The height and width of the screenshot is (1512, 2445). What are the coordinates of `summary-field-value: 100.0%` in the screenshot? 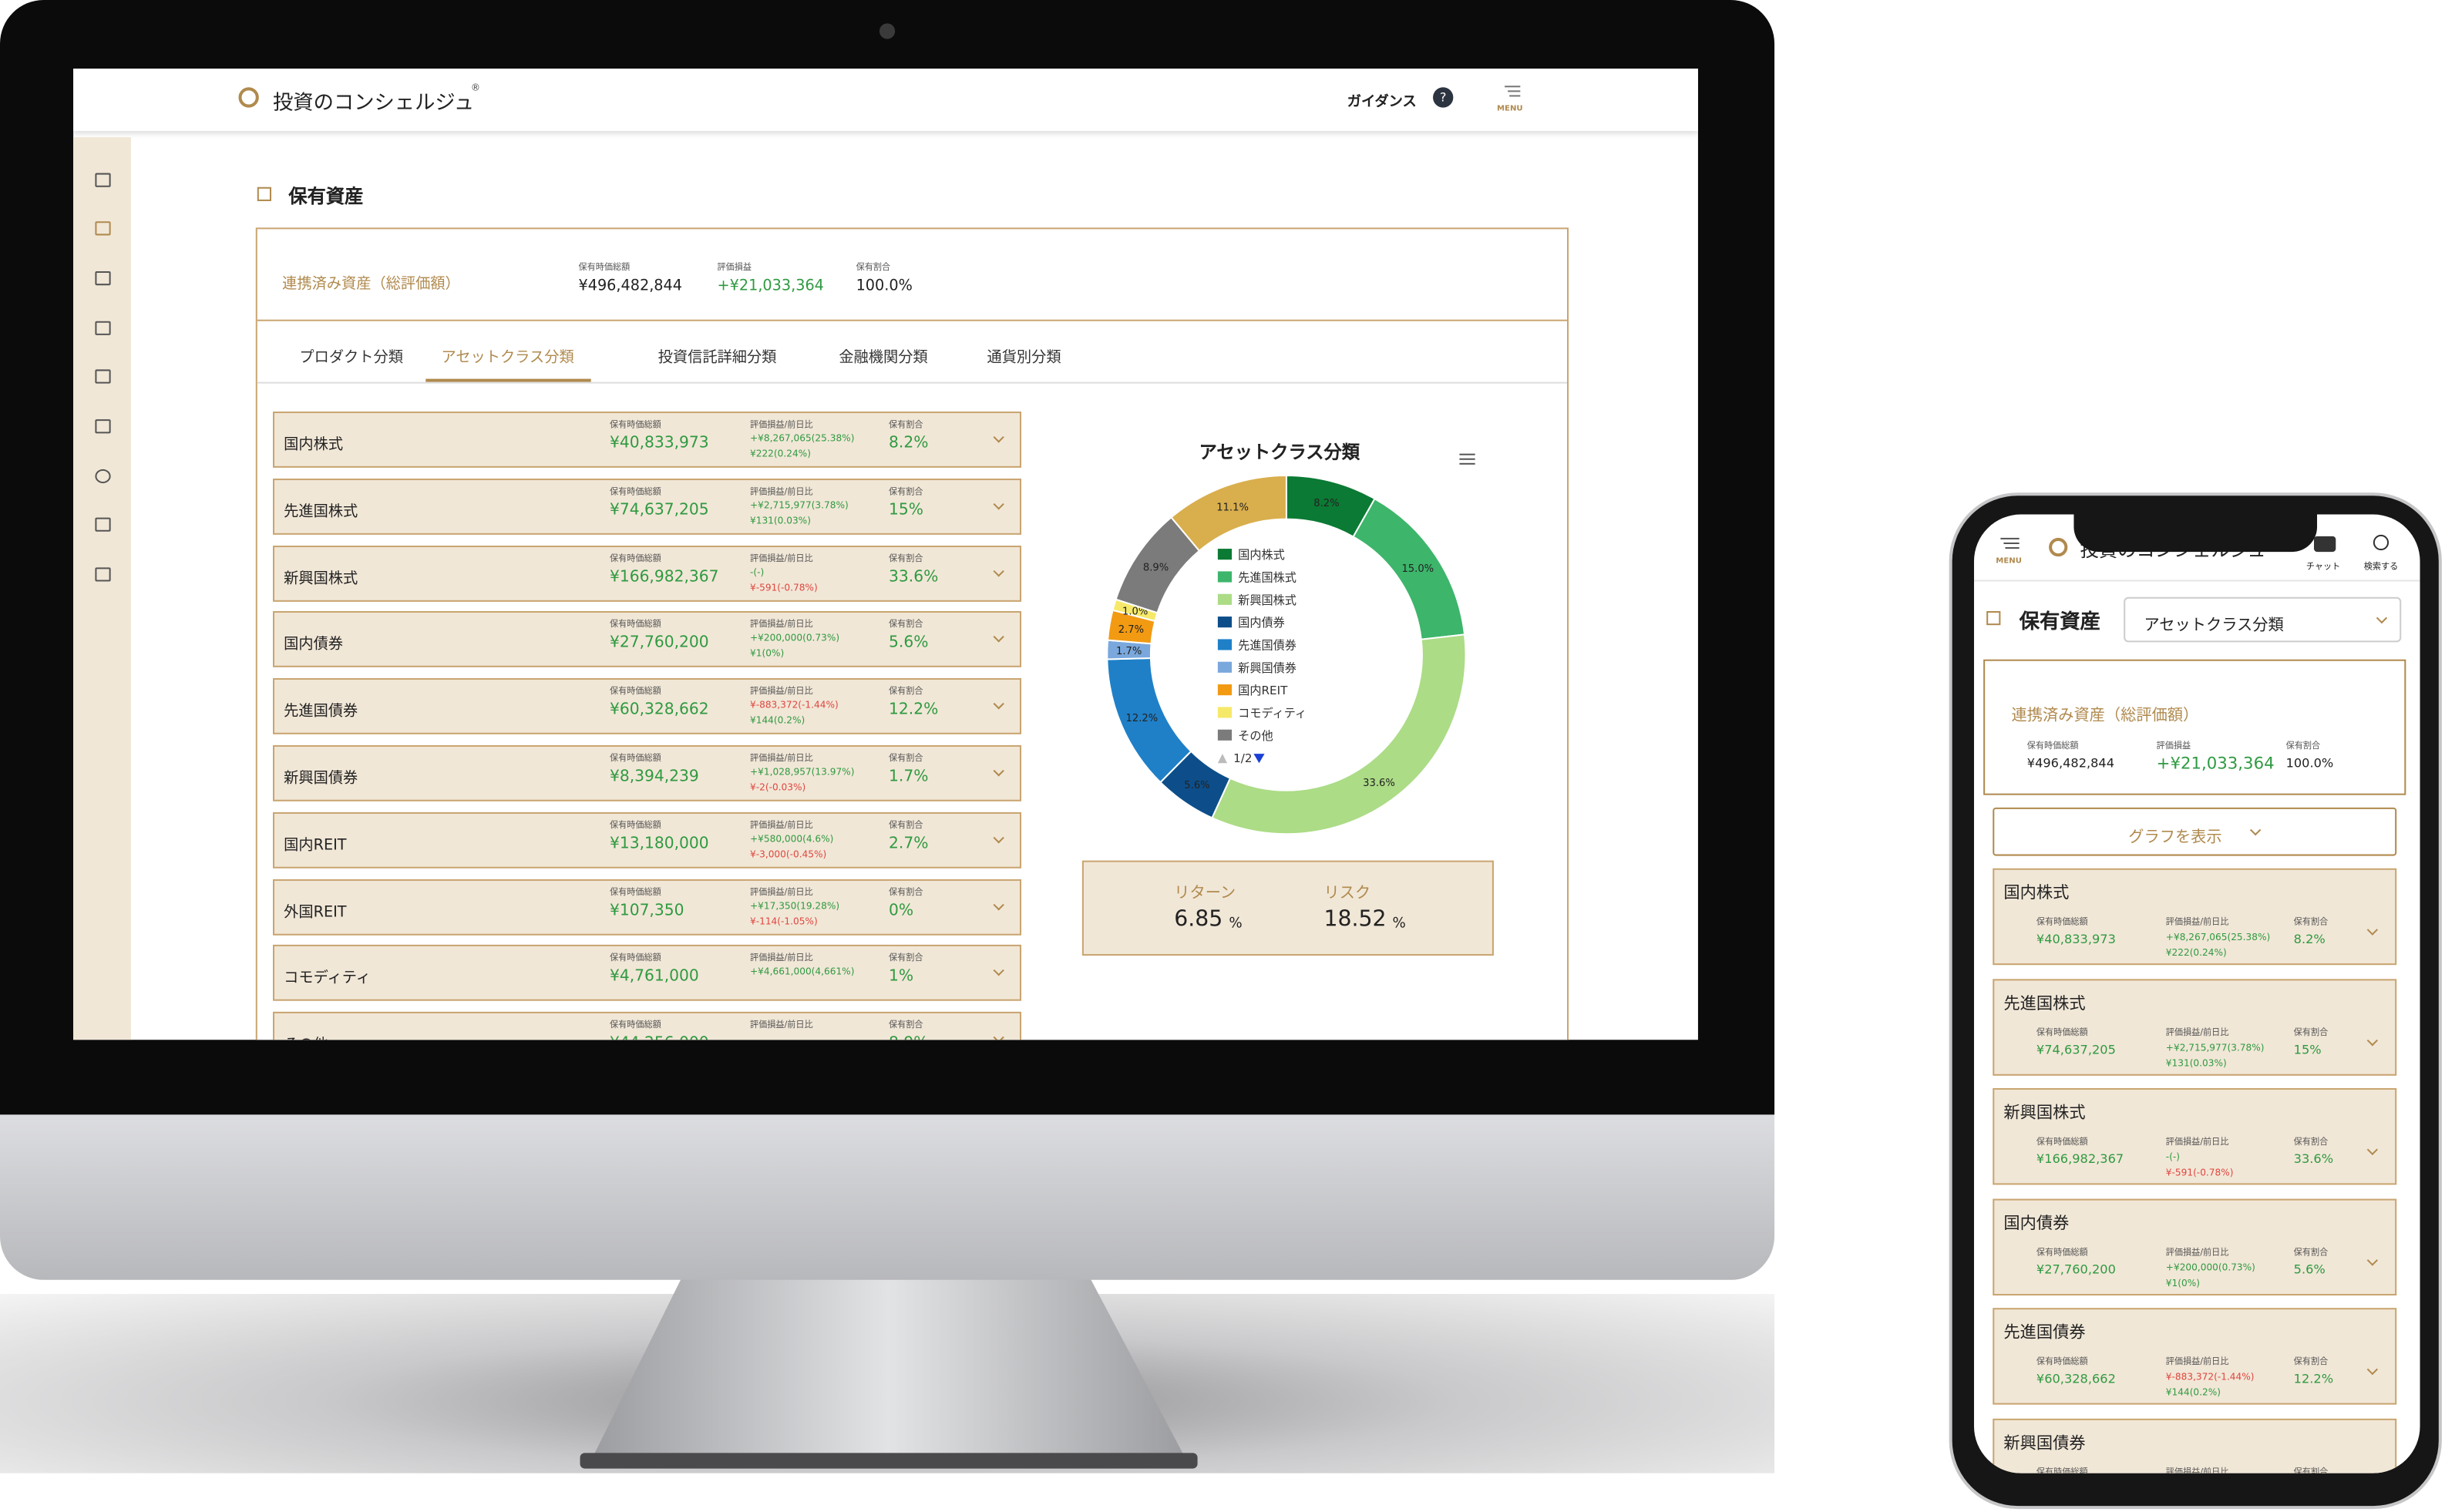 It's located at (884, 286).